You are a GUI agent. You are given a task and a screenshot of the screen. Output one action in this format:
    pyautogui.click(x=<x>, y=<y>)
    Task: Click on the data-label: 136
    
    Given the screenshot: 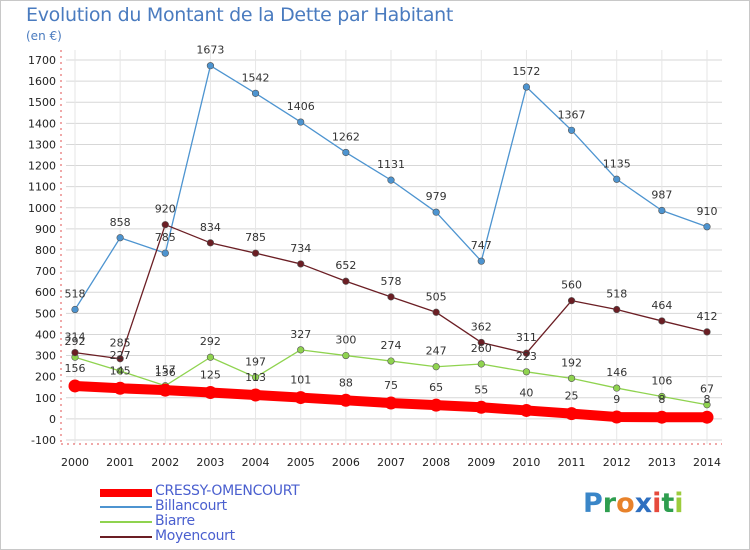 What is the action you would take?
    pyautogui.click(x=165, y=372)
    